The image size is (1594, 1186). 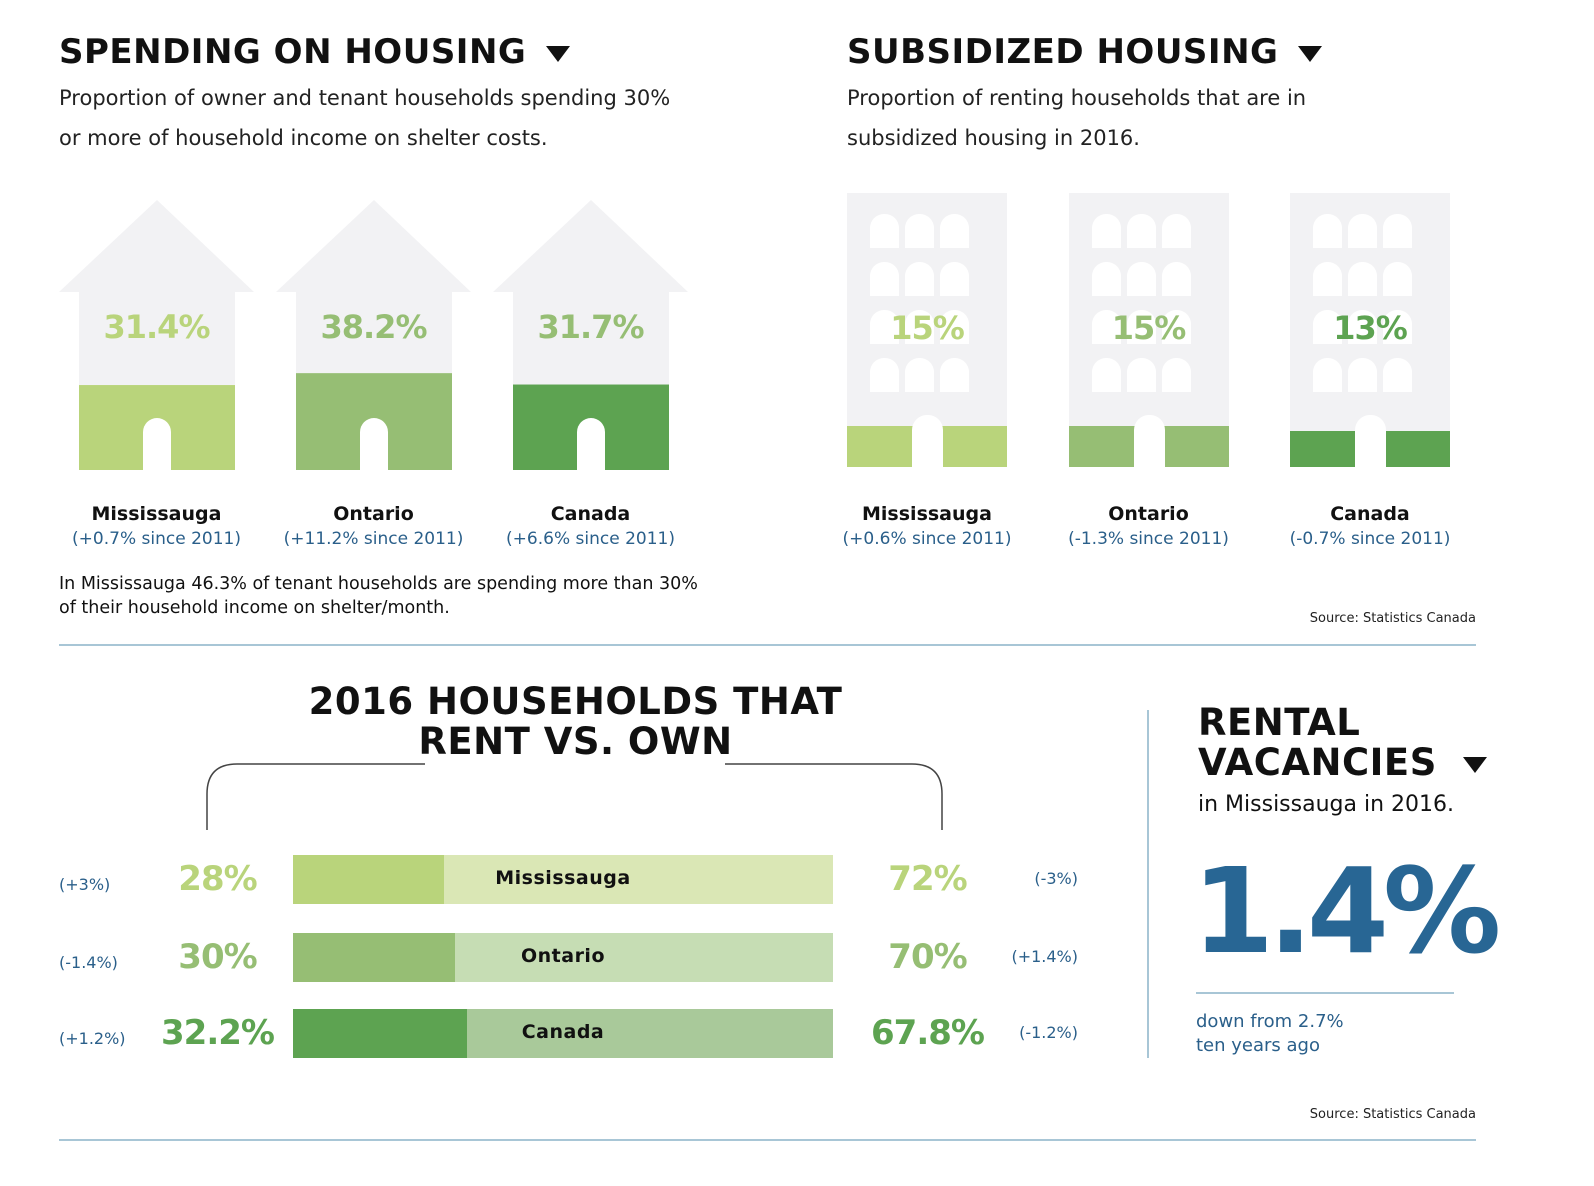 I want to click on rent-own-title: 2016 HOUSEHOLDS THAT RENT VS. OWN, so click(x=575, y=722).